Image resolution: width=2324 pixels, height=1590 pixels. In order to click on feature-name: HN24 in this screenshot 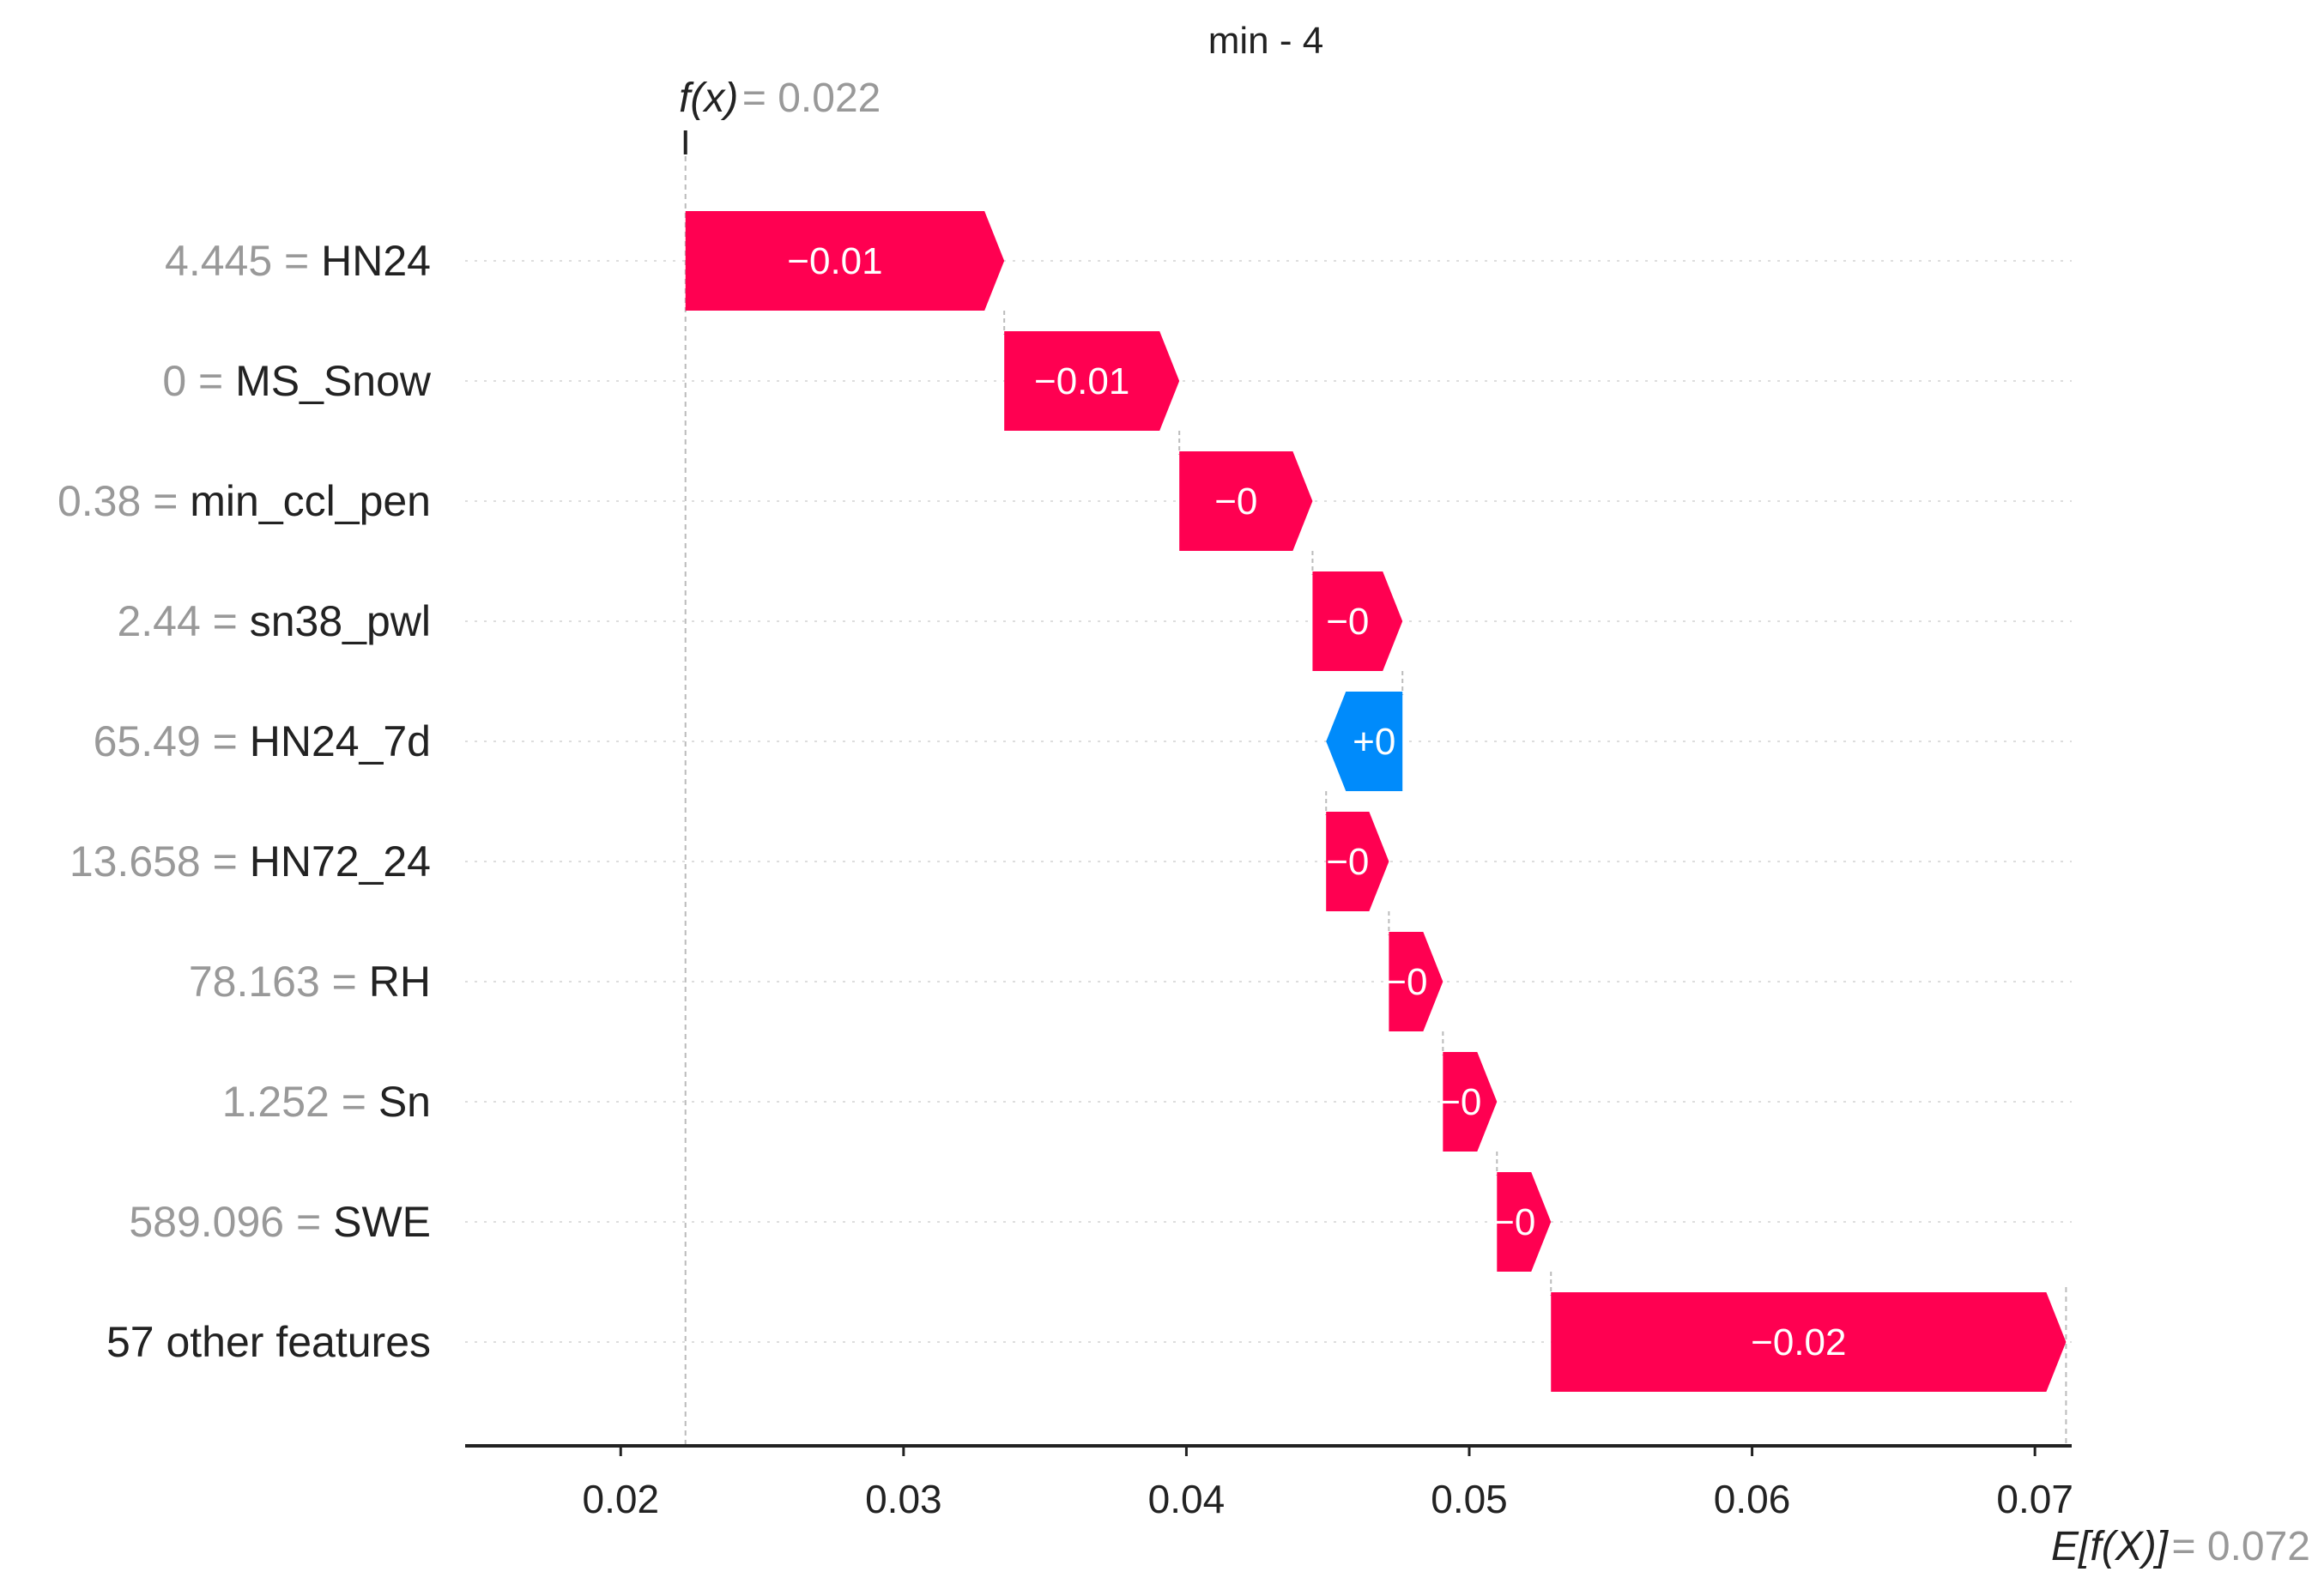, I will do `click(376, 261)`.